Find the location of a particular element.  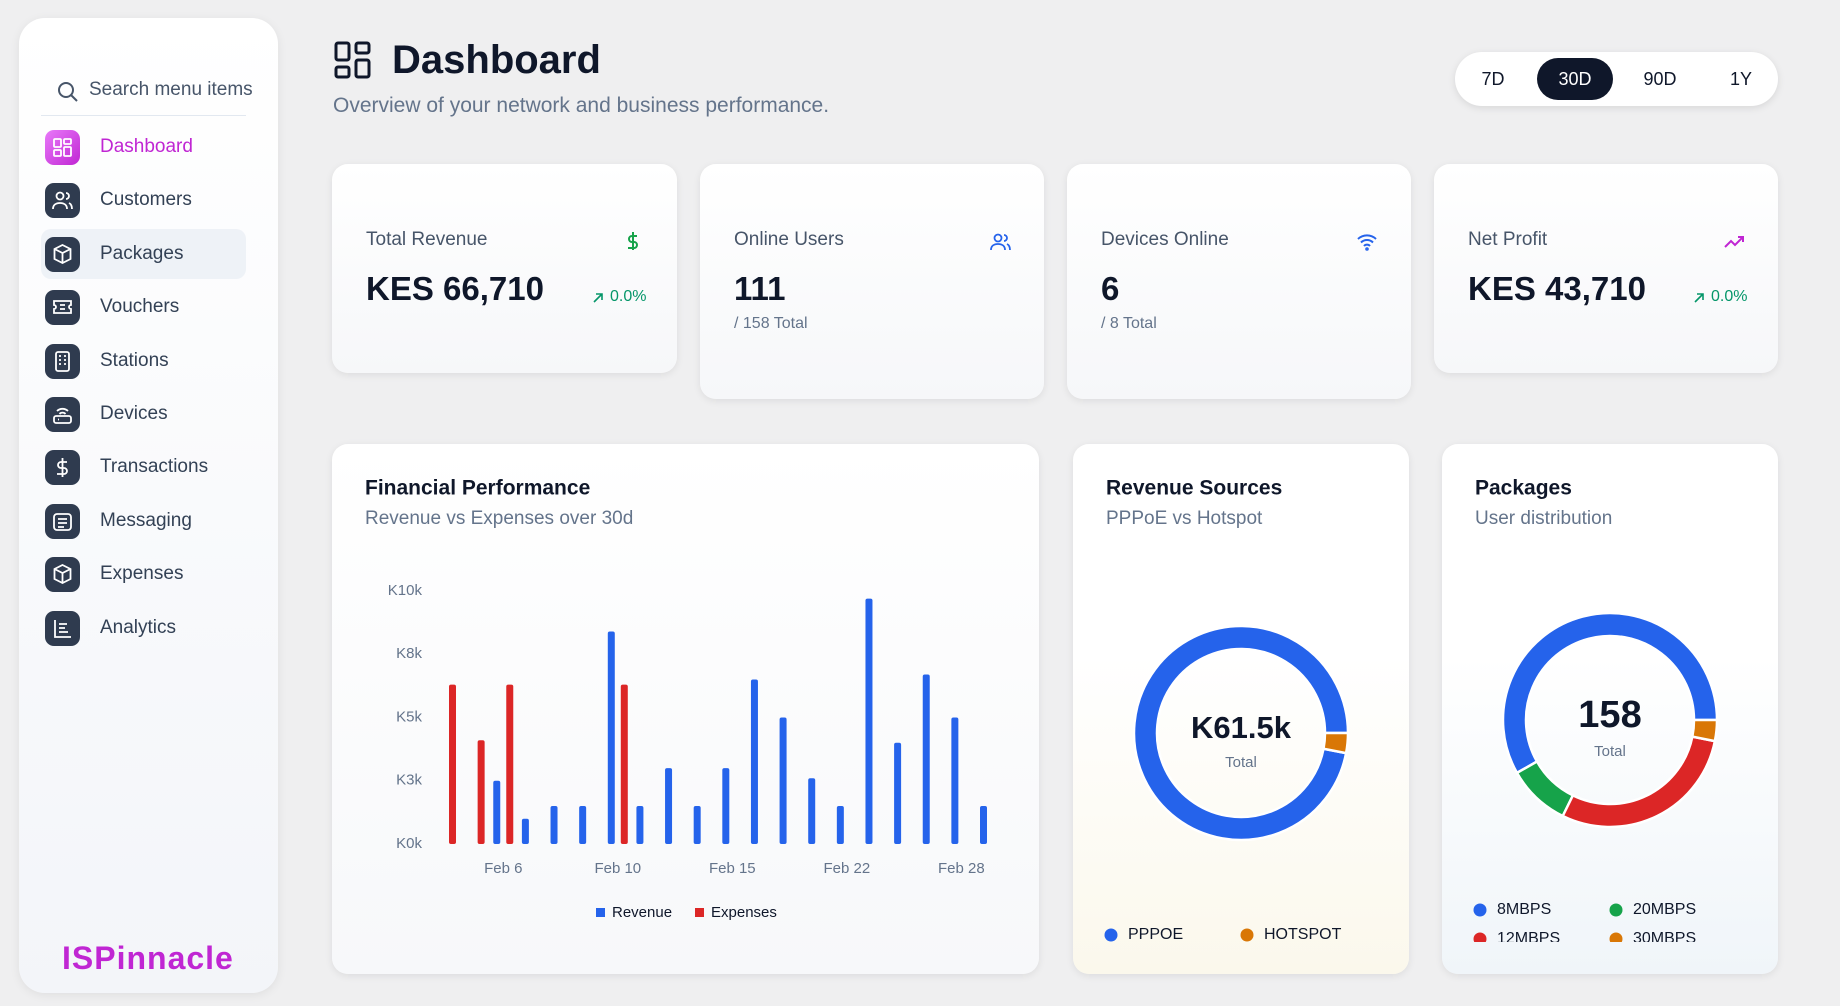

menu-item: Analytics is located at coordinates (143, 628).